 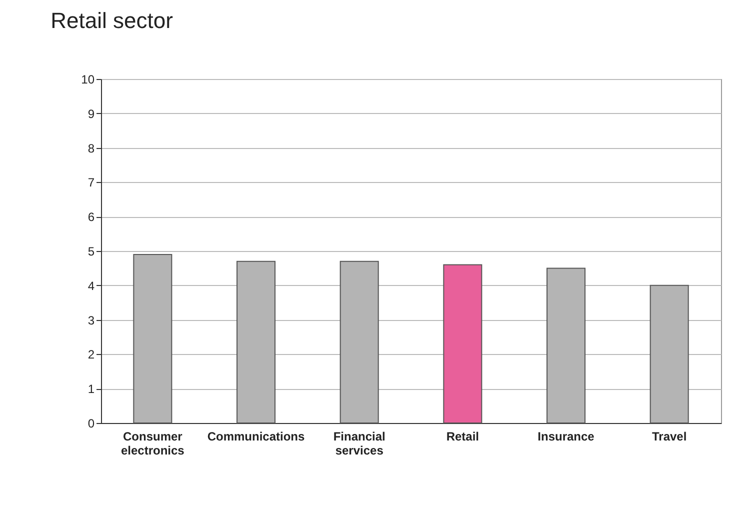 What do you see at coordinates (152, 444) in the screenshot?
I see `x-tick-label: Consumer electronics` at bounding box center [152, 444].